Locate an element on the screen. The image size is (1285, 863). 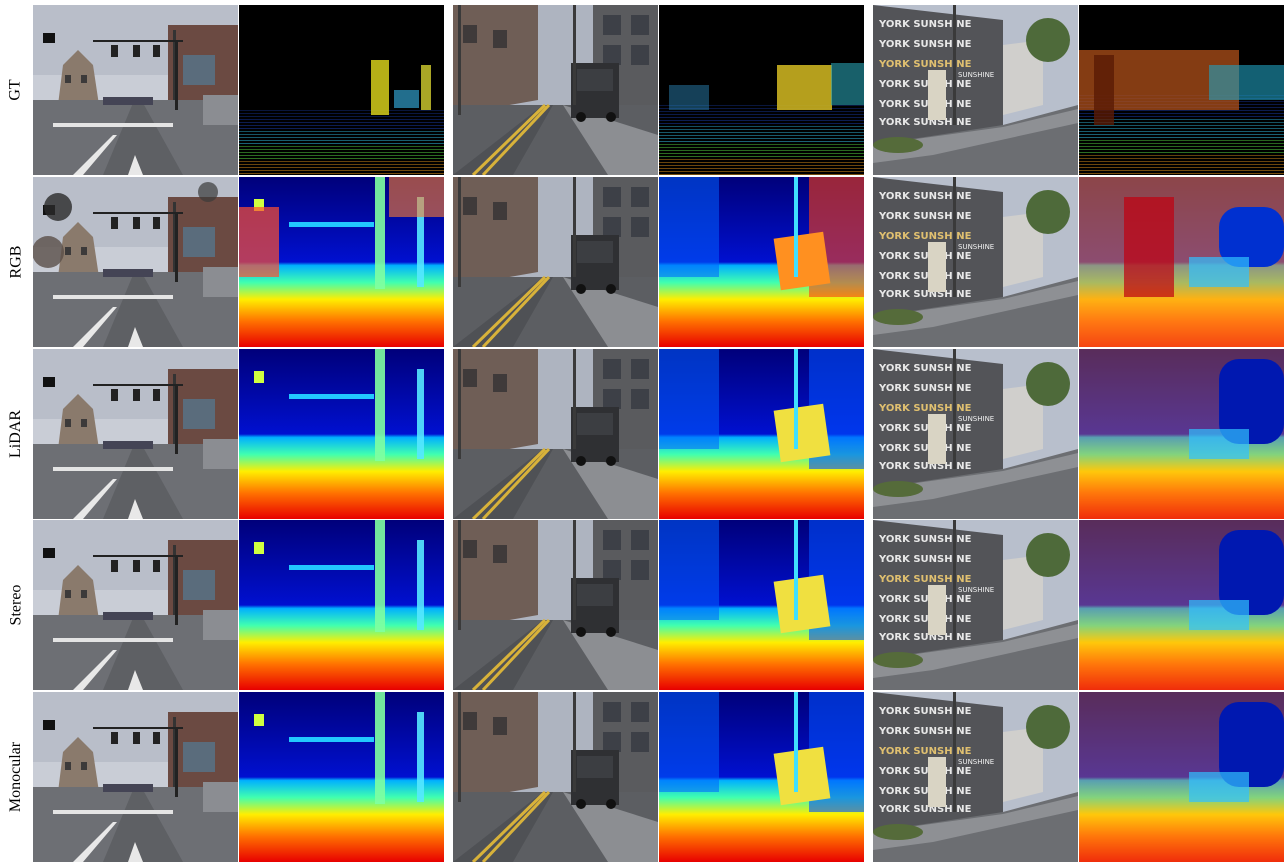
row-label-text: Monocular is located at coordinates (16, 777).